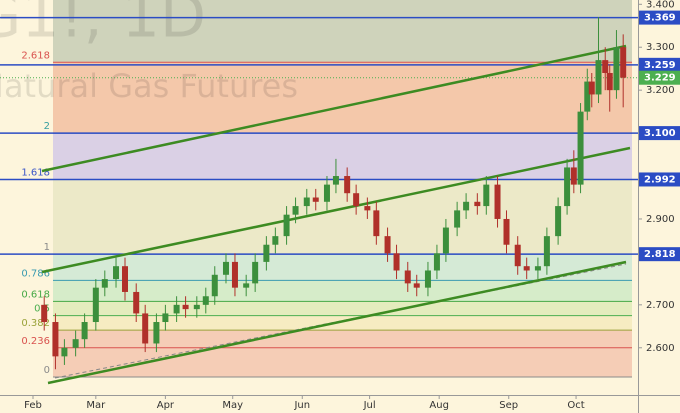 This screenshot has height=413, width=680. What do you see at coordinates (35, 341) in the screenshot?
I see `fib-label: 0.236` at bounding box center [35, 341].